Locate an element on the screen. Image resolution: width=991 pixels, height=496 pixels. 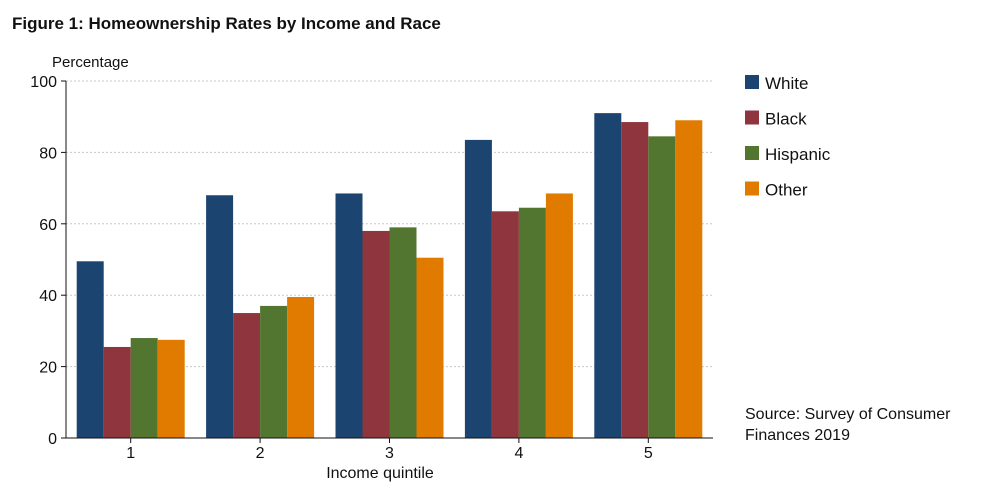
x-tick-labels: 1 2 3 4 5 is located at coordinates (389, 450).